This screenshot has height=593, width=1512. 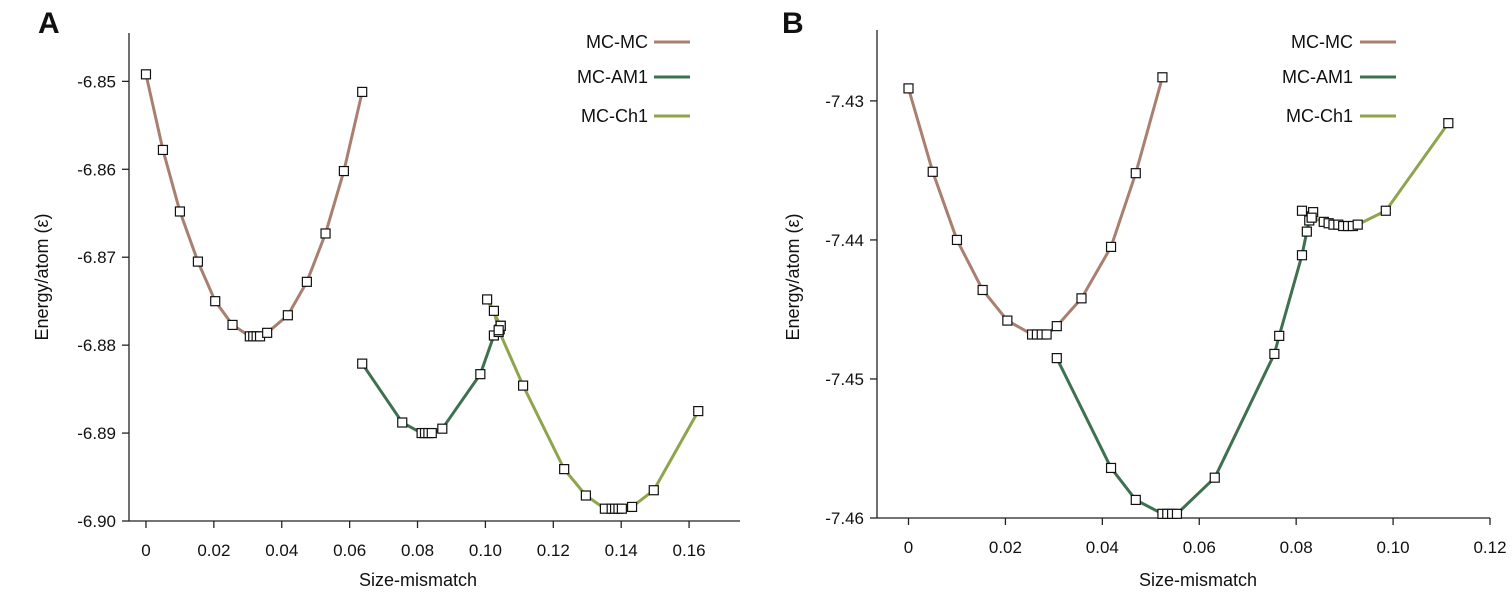 I want to click on panel-a-markers-mc-mc, so click(x=254, y=205).